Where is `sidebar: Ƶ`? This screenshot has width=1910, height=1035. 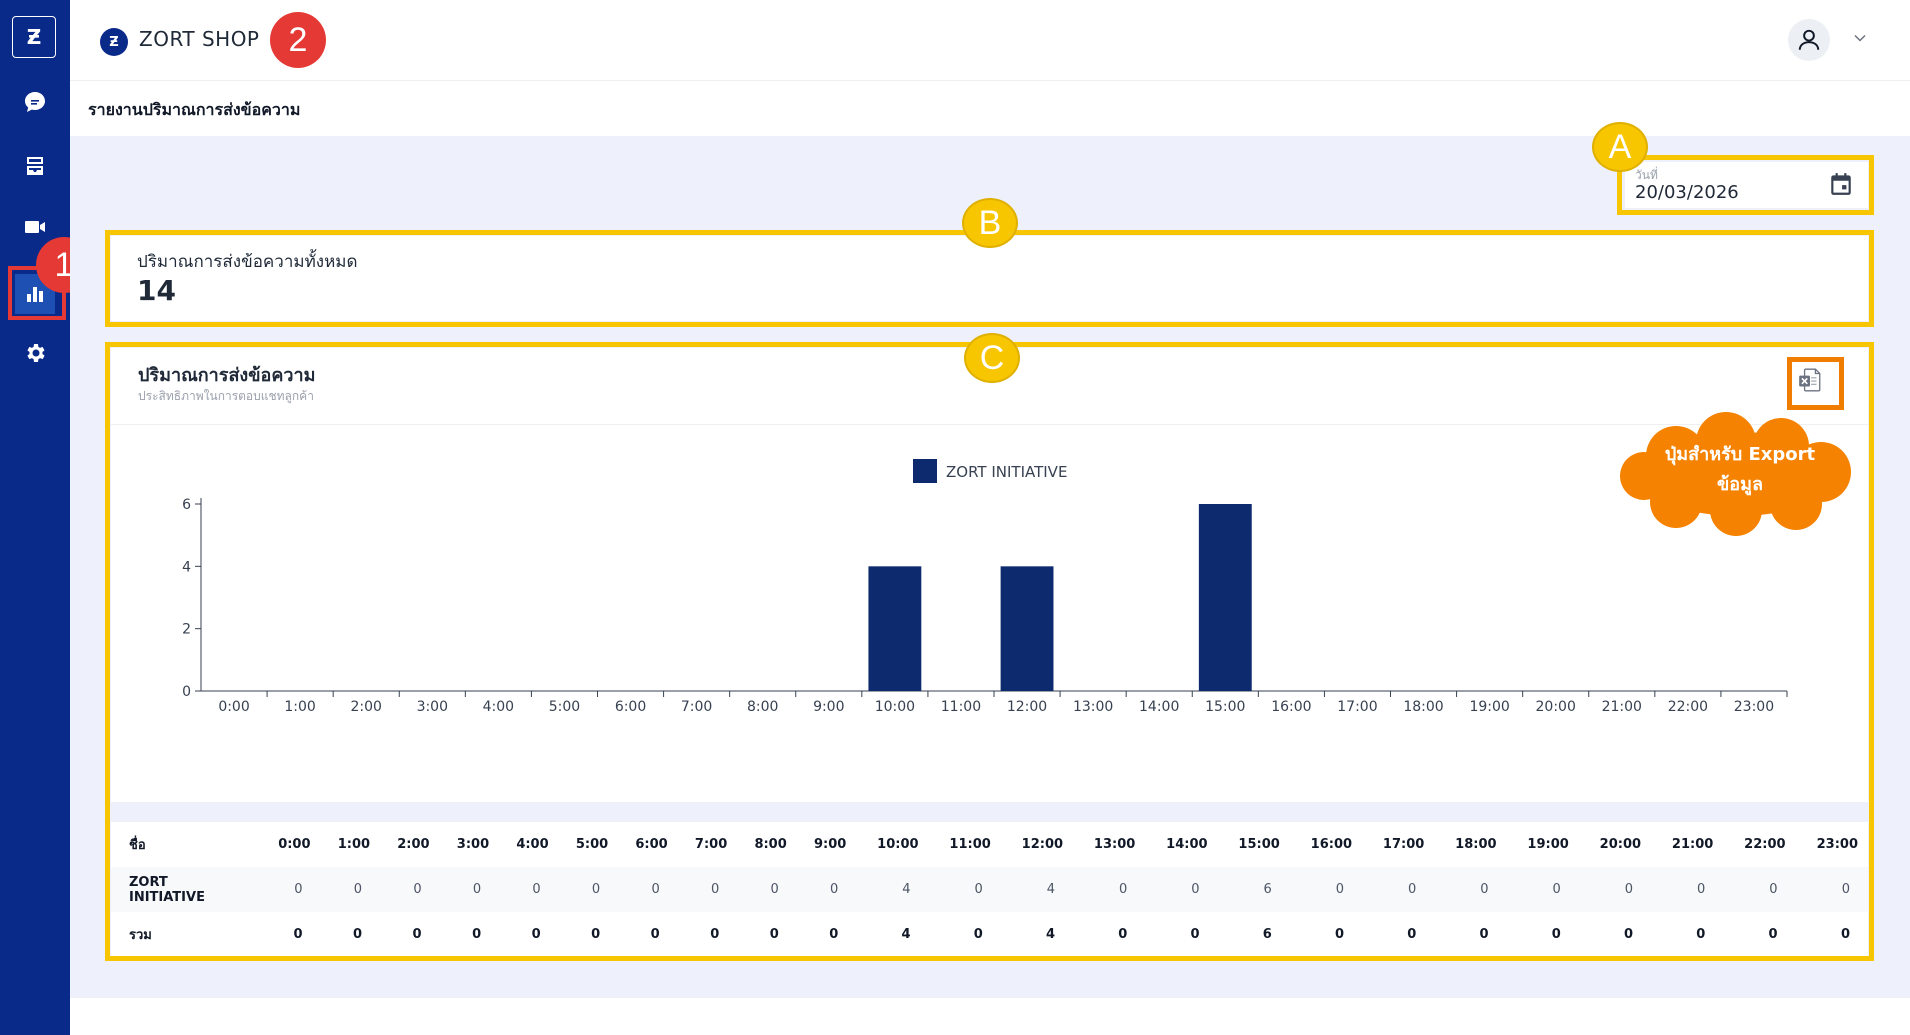 sidebar: Ƶ is located at coordinates (35, 517).